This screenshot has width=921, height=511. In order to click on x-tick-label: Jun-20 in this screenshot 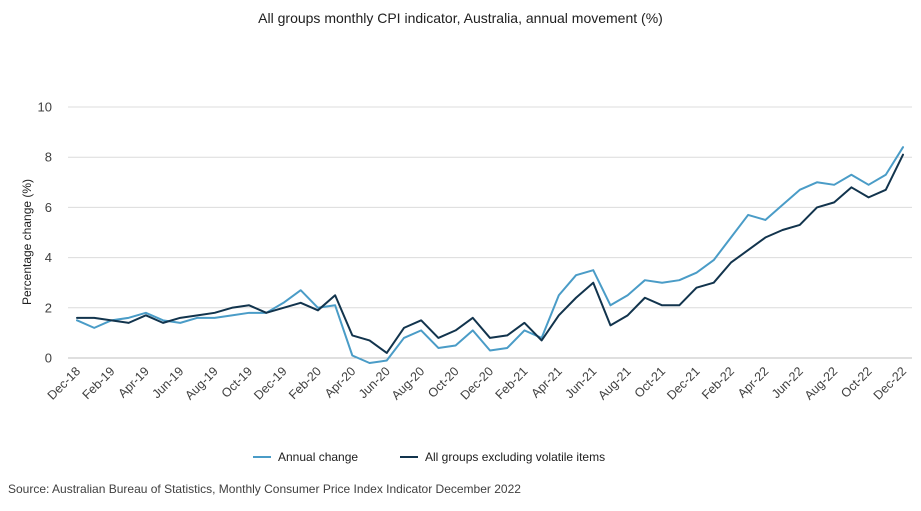, I will do `click(374, 382)`.